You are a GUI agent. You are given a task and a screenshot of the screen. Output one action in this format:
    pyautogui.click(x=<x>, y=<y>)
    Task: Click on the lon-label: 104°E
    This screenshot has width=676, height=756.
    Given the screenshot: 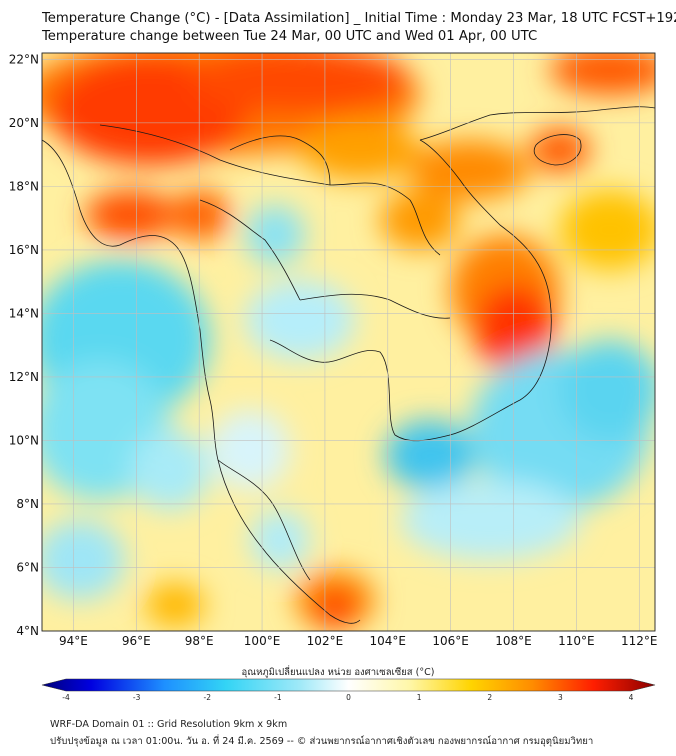 What is the action you would take?
    pyautogui.click(x=388, y=641)
    